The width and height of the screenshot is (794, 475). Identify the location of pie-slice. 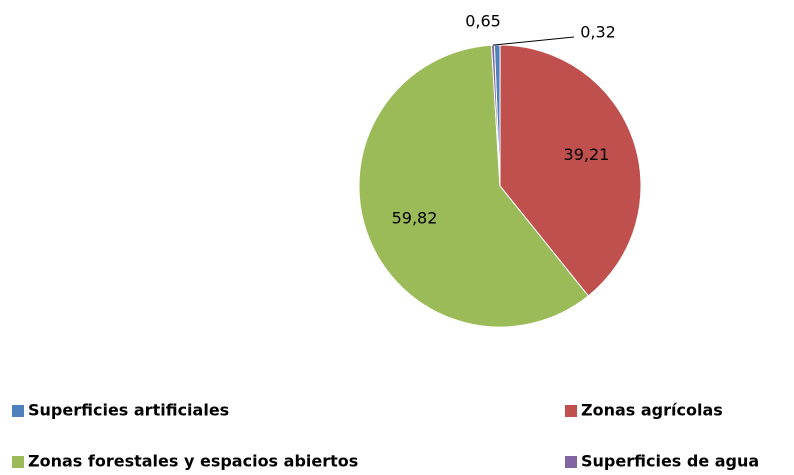
(570, 170).